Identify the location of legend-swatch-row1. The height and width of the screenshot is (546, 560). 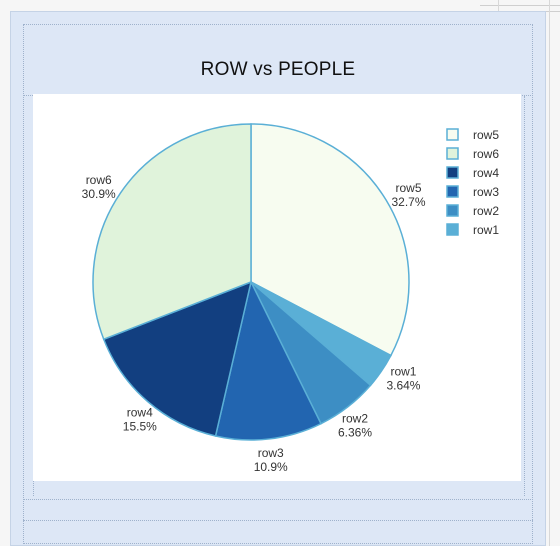
(452, 229).